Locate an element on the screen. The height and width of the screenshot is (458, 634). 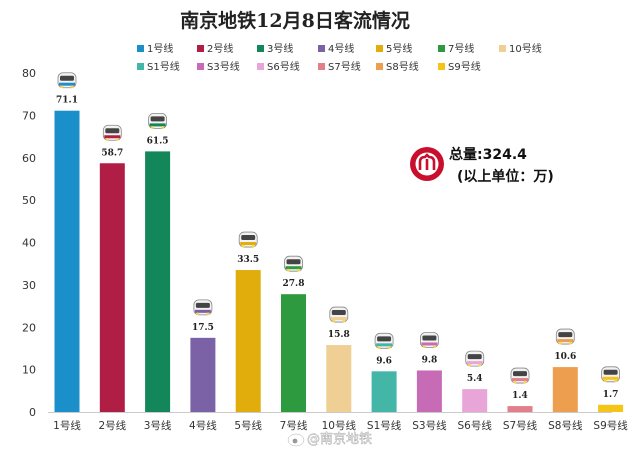
legend-entry: S1号线 is located at coordinates (163, 66).